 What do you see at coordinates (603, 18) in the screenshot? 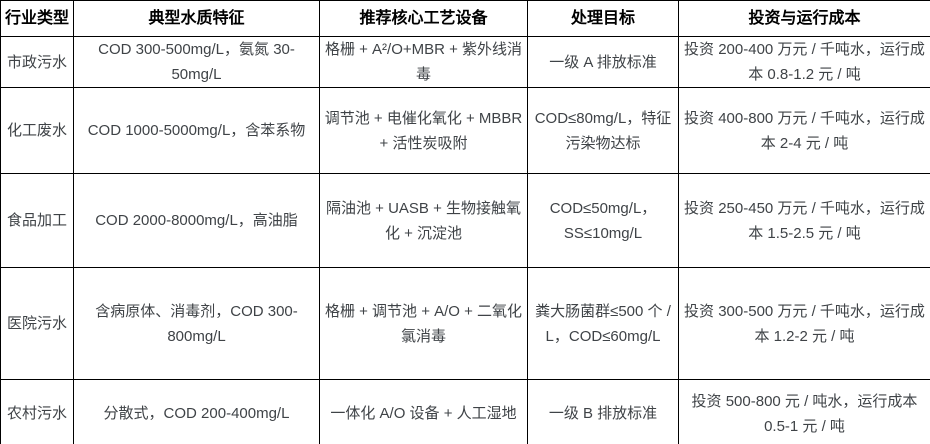
I see `col-header-treatment-target: 处理目标` at bounding box center [603, 18].